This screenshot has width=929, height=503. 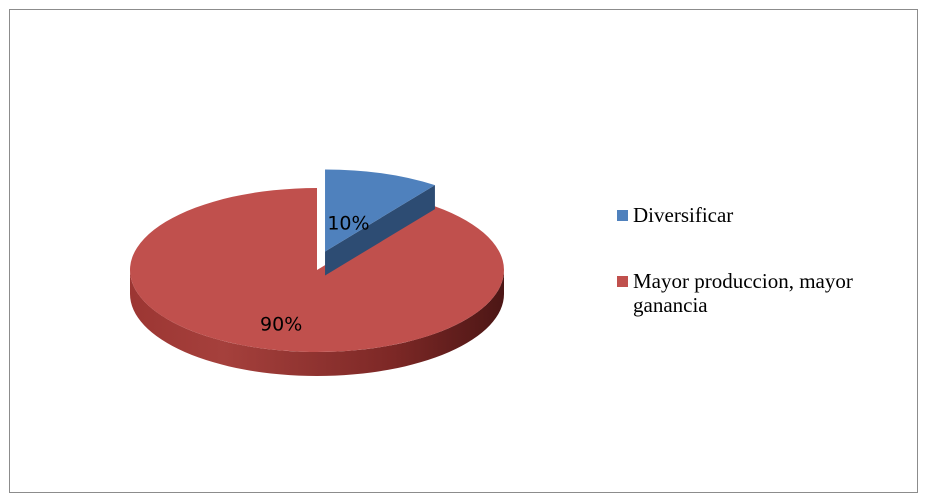 What do you see at coordinates (622, 281) in the screenshot?
I see `legend-swatch-red` at bounding box center [622, 281].